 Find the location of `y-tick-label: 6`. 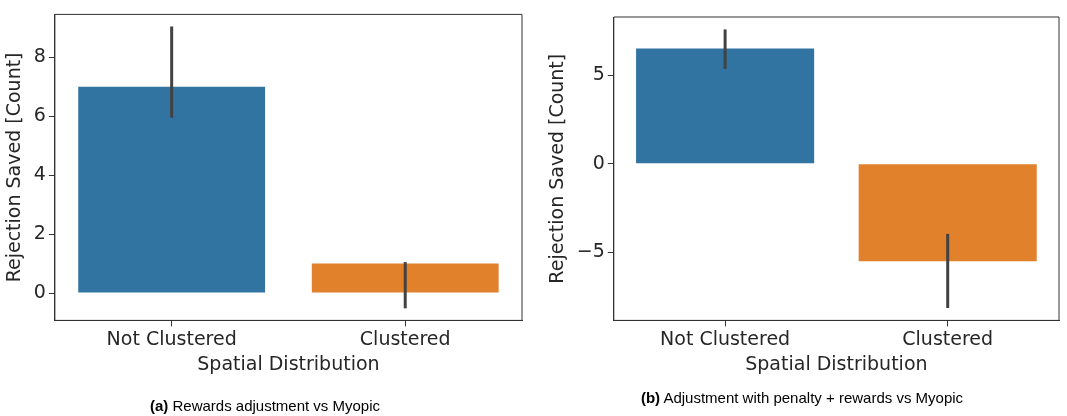

y-tick-label: 6 is located at coordinates (39, 114).